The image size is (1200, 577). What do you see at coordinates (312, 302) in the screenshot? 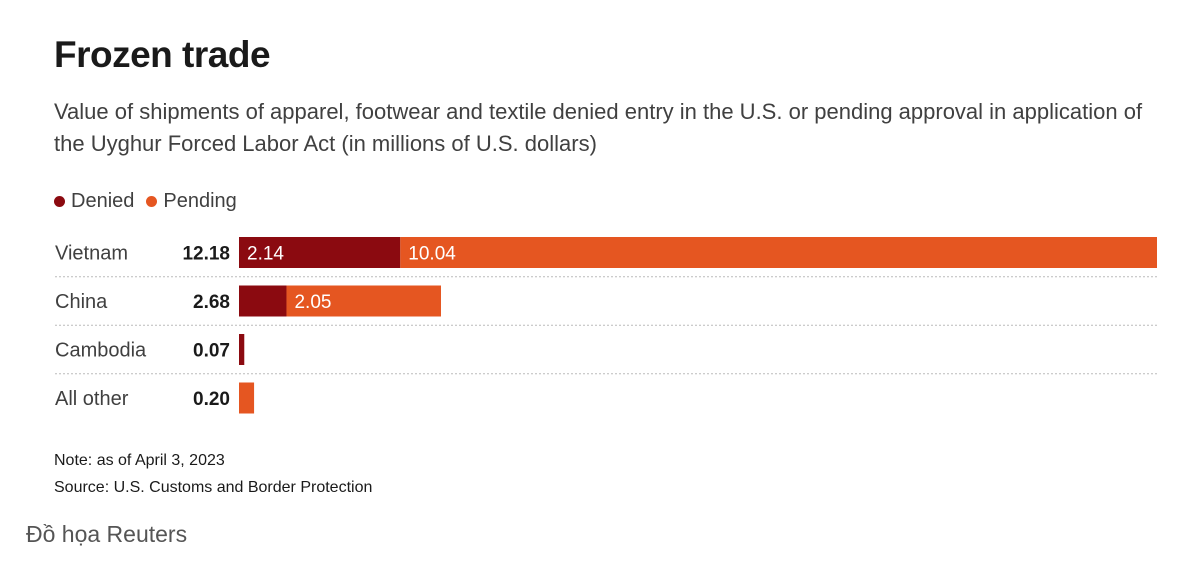
I see `bar-value-pending-china: 2.05` at bounding box center [312, 302].